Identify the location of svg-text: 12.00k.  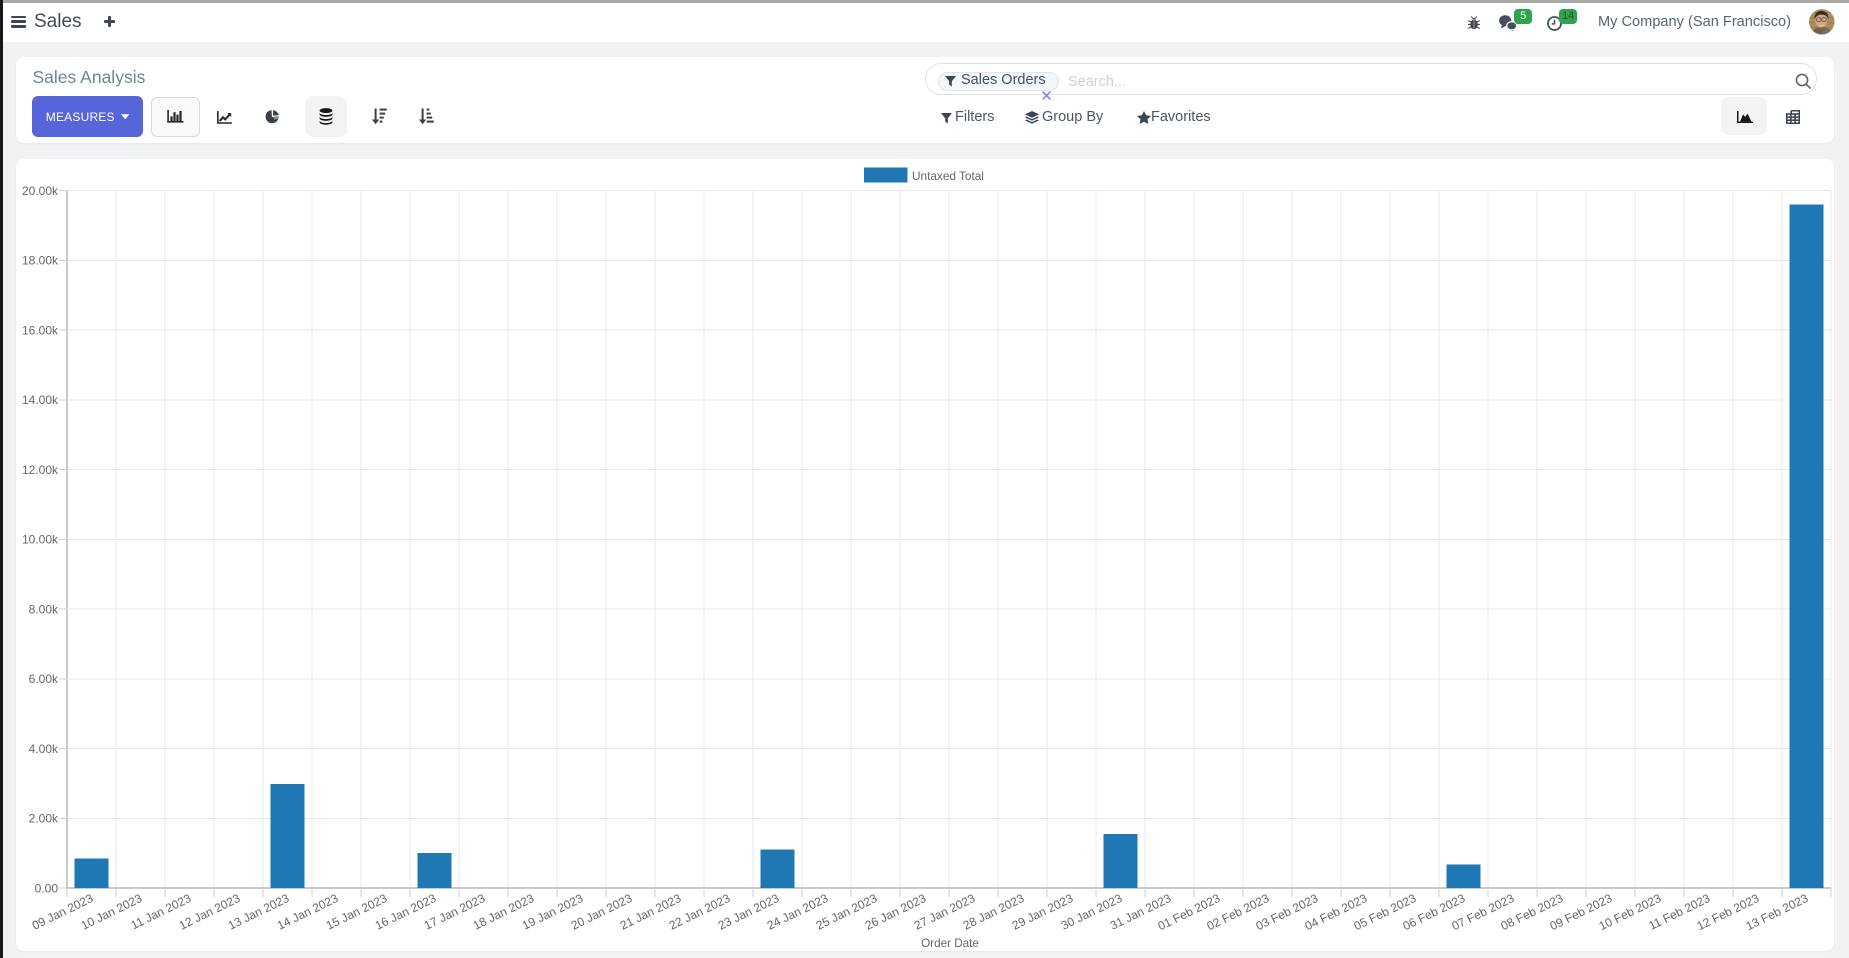
(40, 470).